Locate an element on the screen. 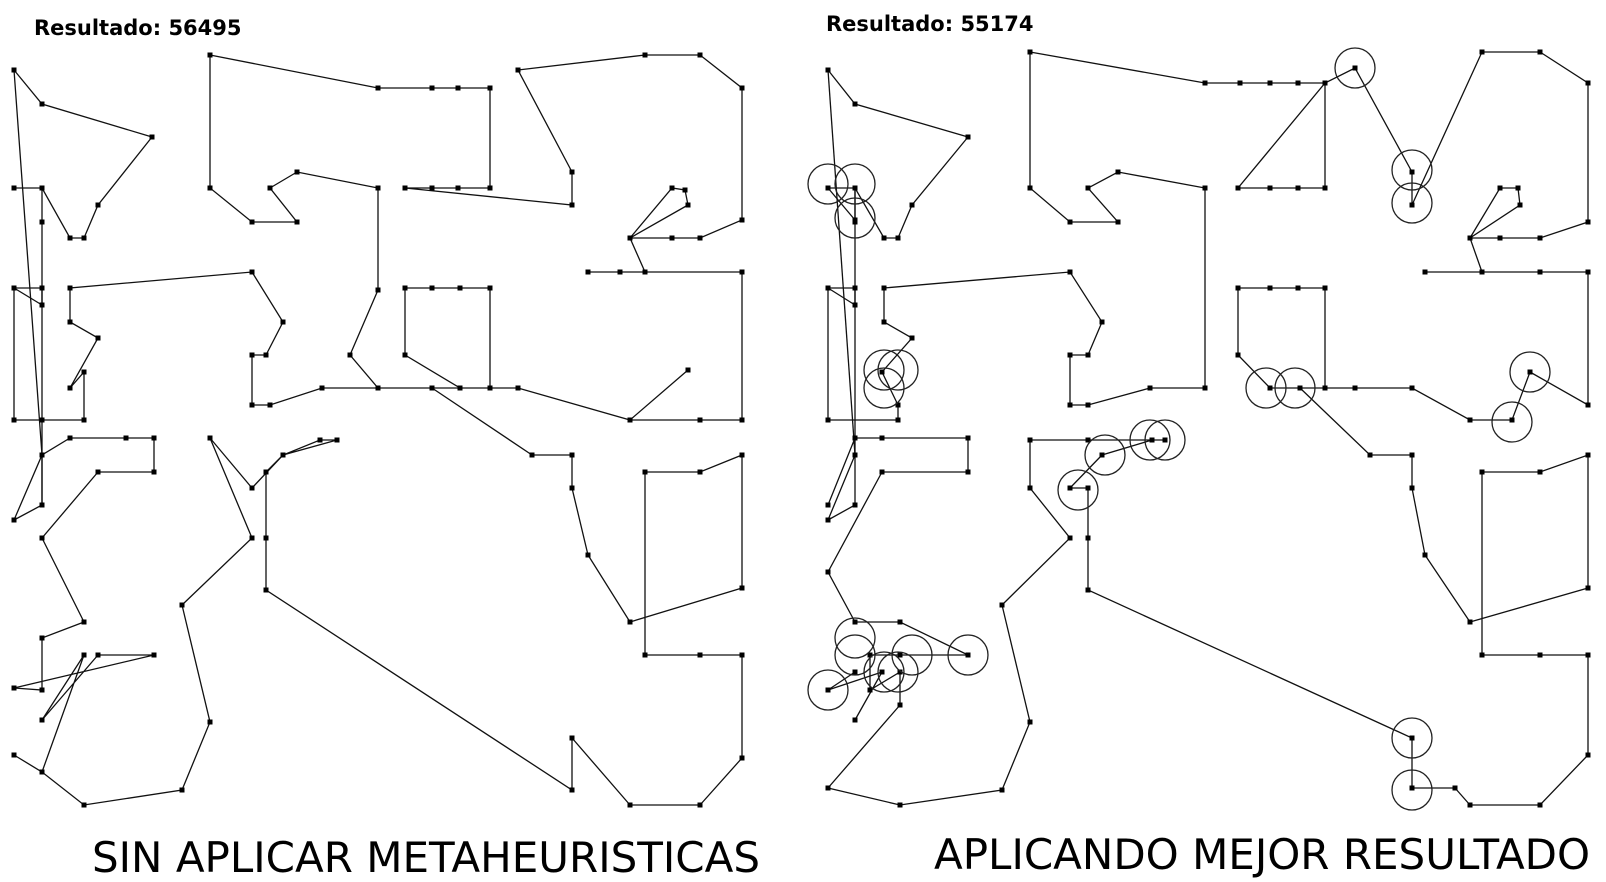 This screenshot has height=882, width=1606. right-result-label: Resultado: 55174 is located at coordinates (930, 24).